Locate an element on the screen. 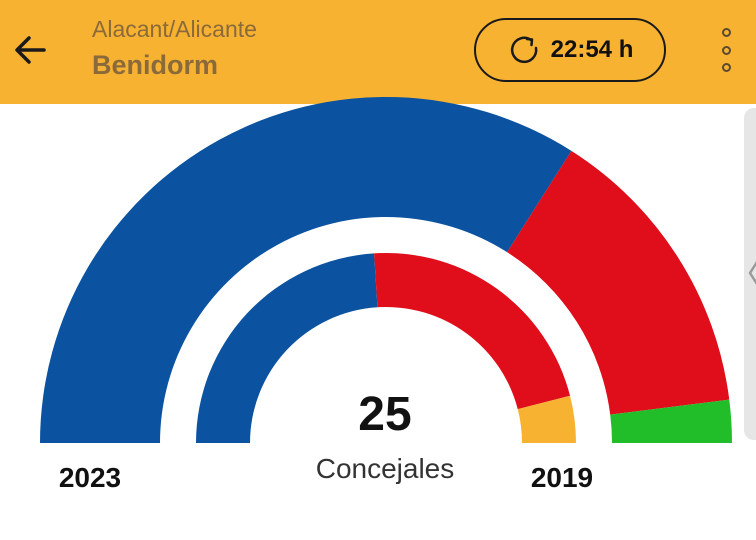 The width and height of the screenshot is (756, 540). refresh-icon is located at coordinates (523, 50).